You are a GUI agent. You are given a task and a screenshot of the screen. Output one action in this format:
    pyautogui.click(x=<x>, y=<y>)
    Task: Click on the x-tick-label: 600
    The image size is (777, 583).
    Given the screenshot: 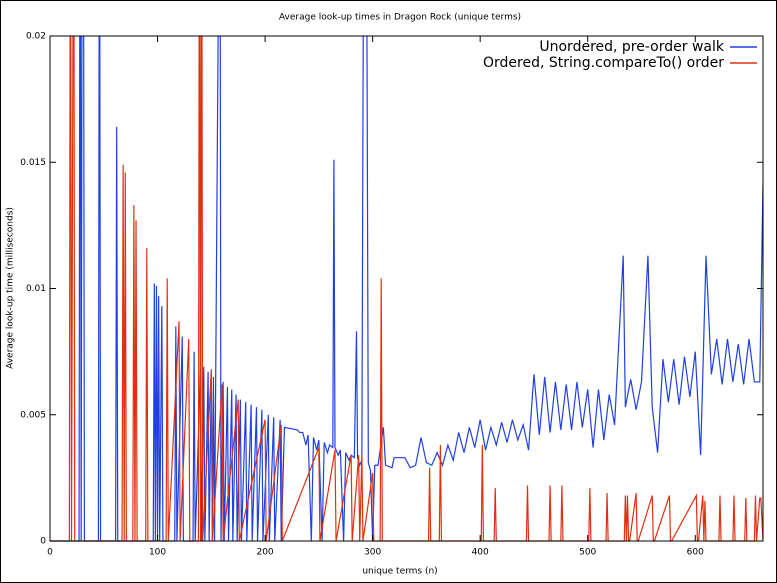 What is the action you would take?
    pyautogui.click(x=695, y=553)
    